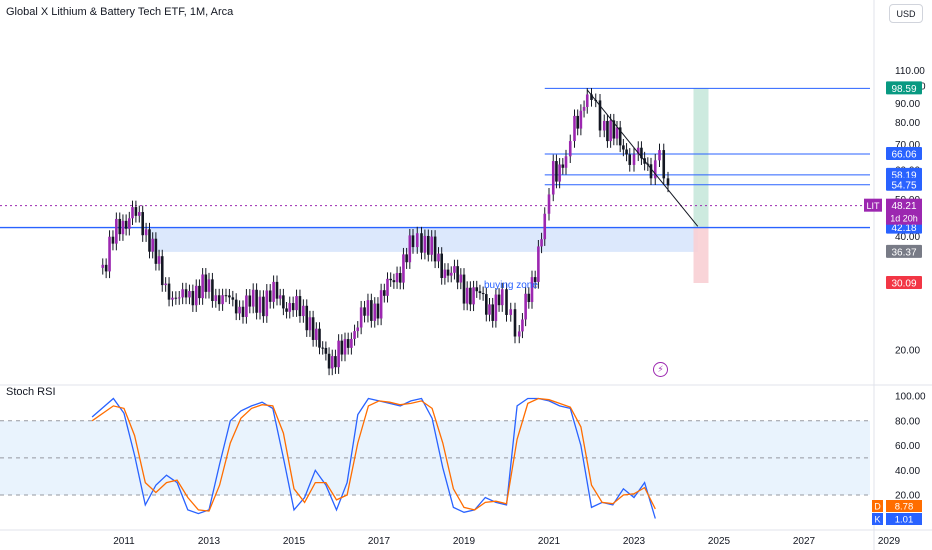 The width and height of the screenshot is (932, 550). What do you see at coordinates (907, 446) in the screenshot?
I see `stoch-tick-label: 60.00` at bounding box center [907, 446].